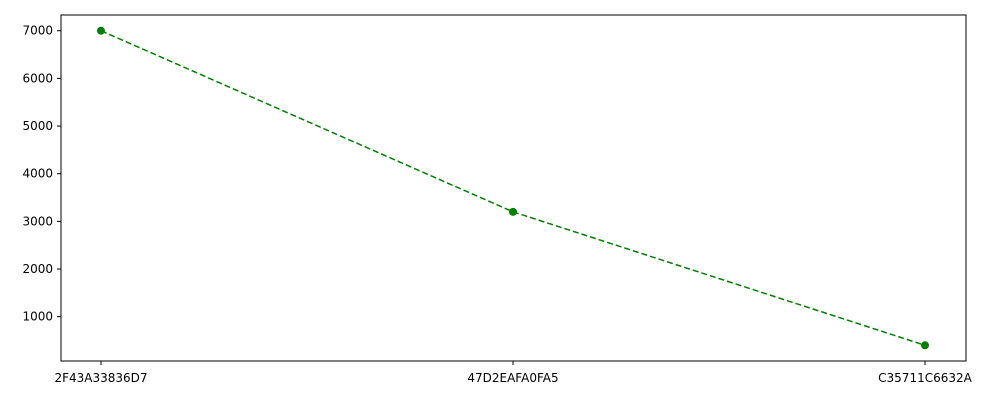 This screenshot has height=400, width=1000. What do you see at coordinates (37, 31) in the screenshot?
I see `y-tick-label: 7000` at bounding box center [37, 31].